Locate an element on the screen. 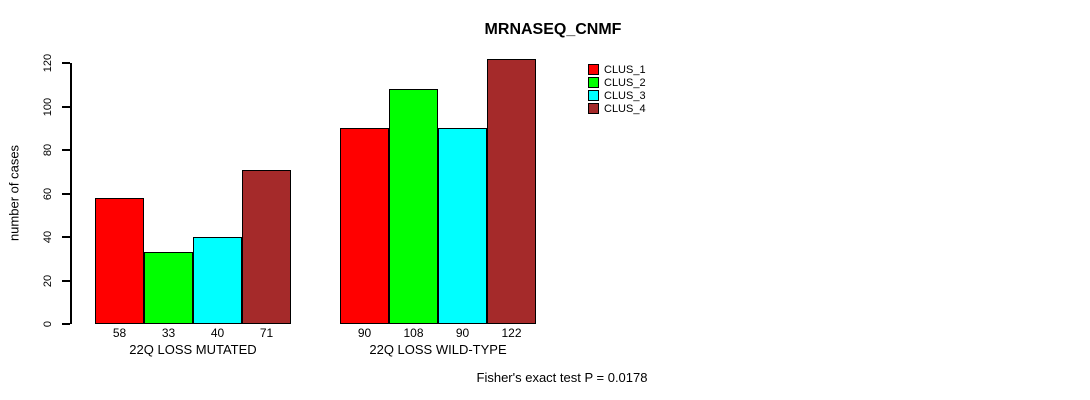  legend-item: CLUS_3 is located at coordinates (617, 95).